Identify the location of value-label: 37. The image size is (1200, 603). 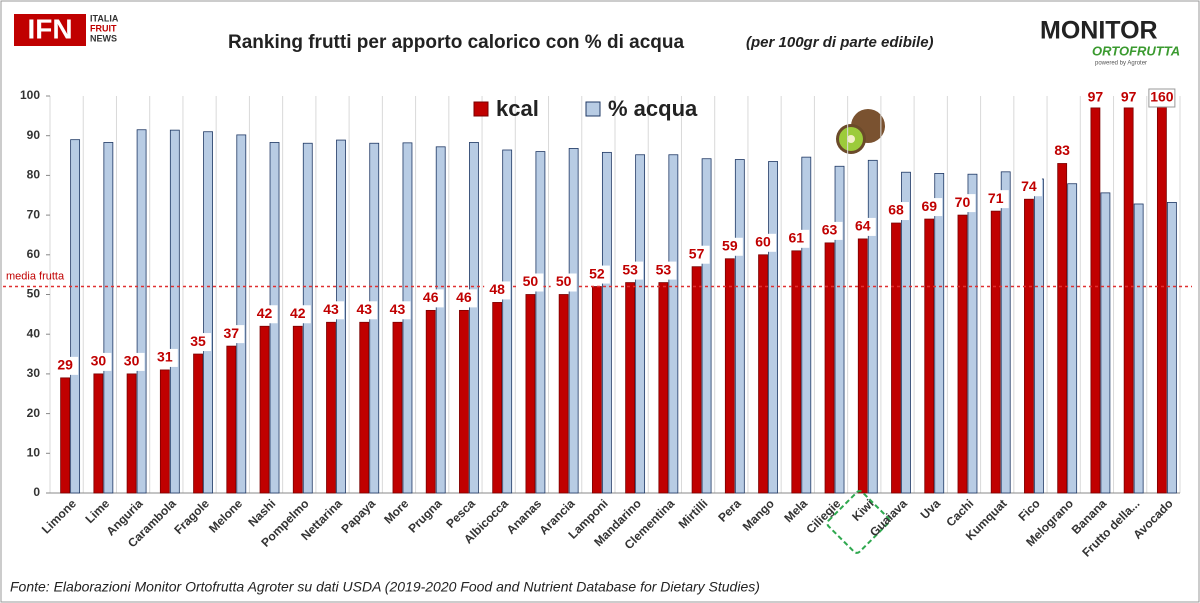
(232, 333).